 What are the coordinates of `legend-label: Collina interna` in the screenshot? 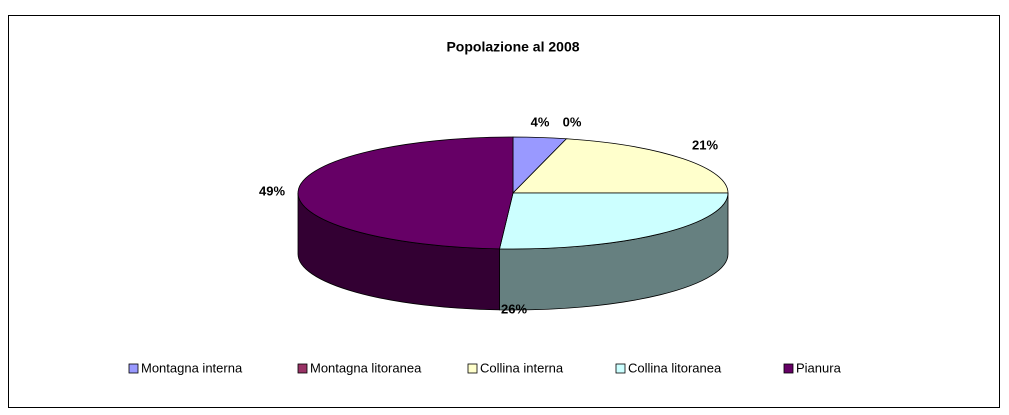 It's located at (522, 367).